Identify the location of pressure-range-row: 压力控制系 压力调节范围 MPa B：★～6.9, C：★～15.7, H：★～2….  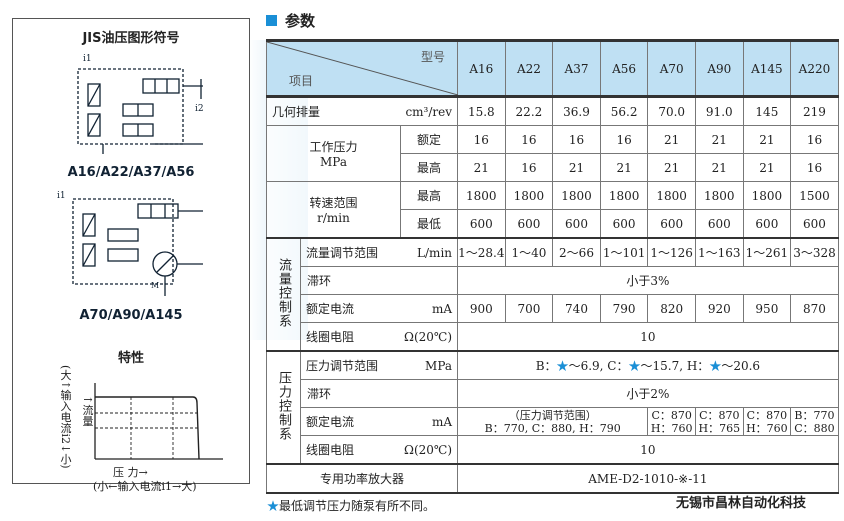
(552, 407).